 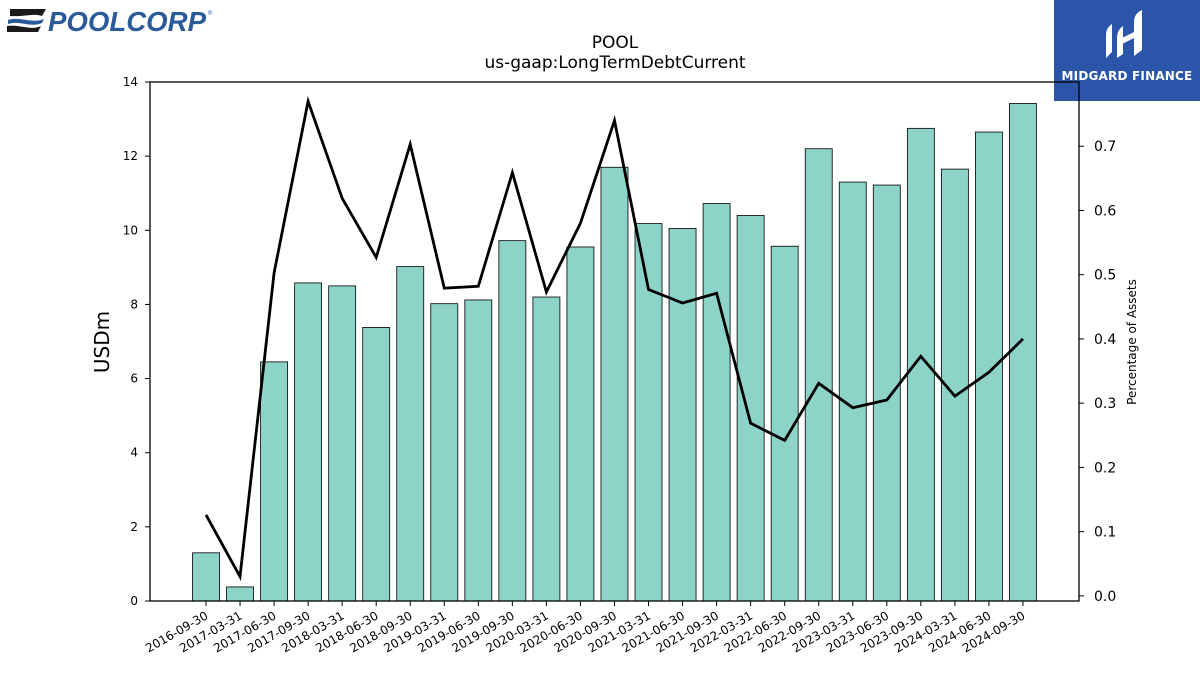 What do you see at coordinates (1105, 211) in the screenshot?
I see `y2-tick-label: 0.6` at bounding box center [1105, 211].